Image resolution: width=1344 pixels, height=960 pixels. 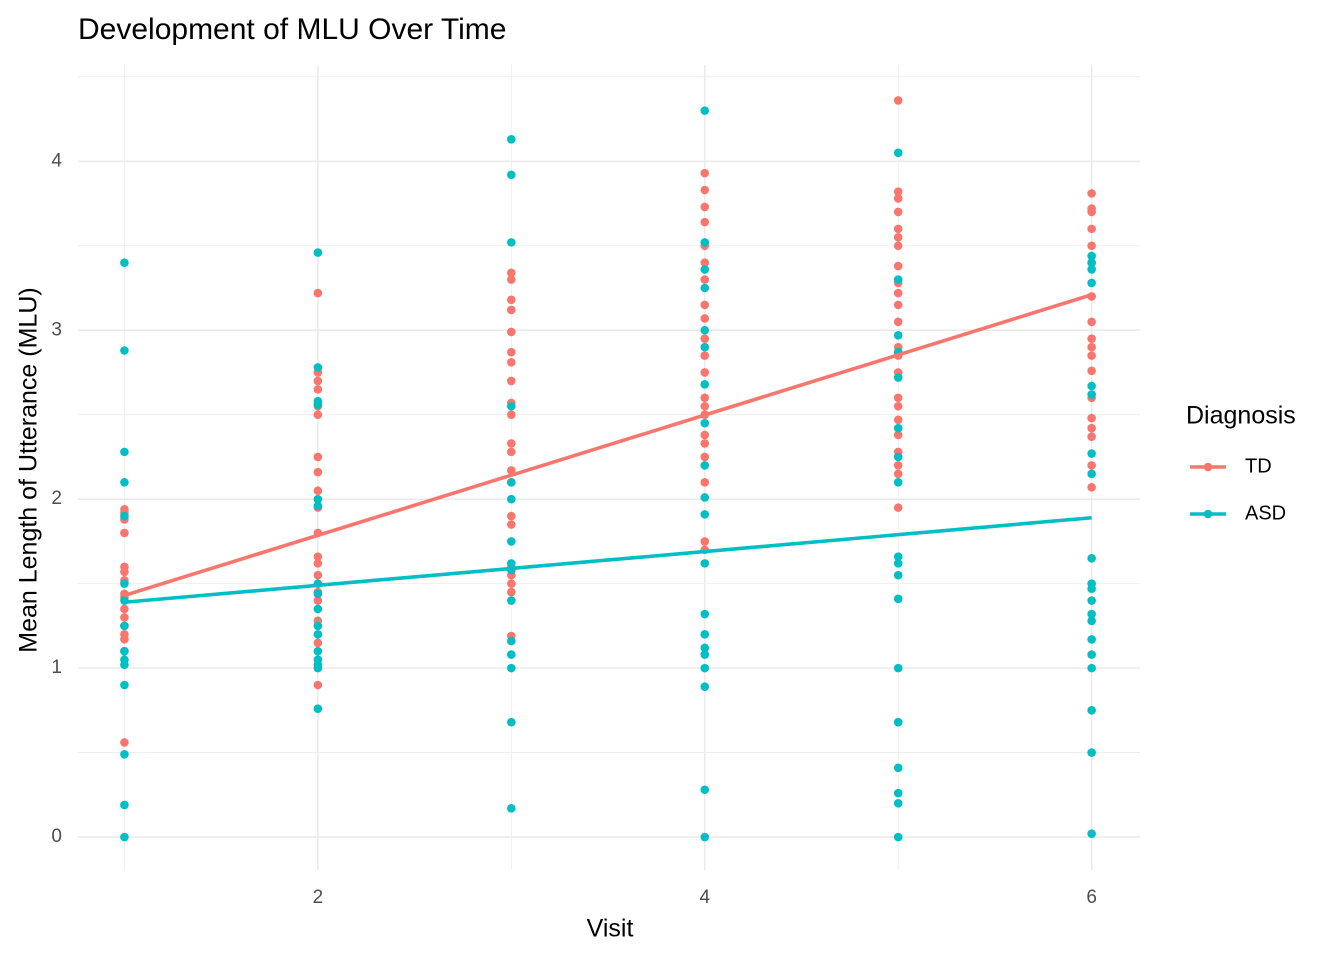 What do you see at coordinates (1208, 514) in the screenshot?
I see `legend-key-point` at bounding box center [1208, 514].